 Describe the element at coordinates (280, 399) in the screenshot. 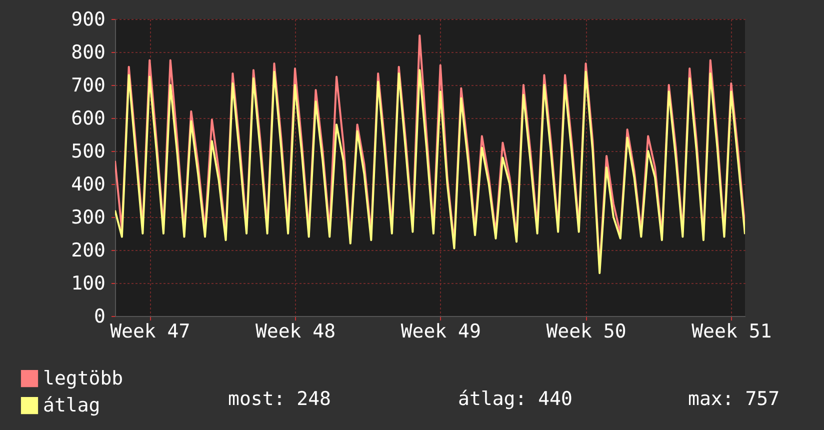

I see `text: most: 248` at that location.